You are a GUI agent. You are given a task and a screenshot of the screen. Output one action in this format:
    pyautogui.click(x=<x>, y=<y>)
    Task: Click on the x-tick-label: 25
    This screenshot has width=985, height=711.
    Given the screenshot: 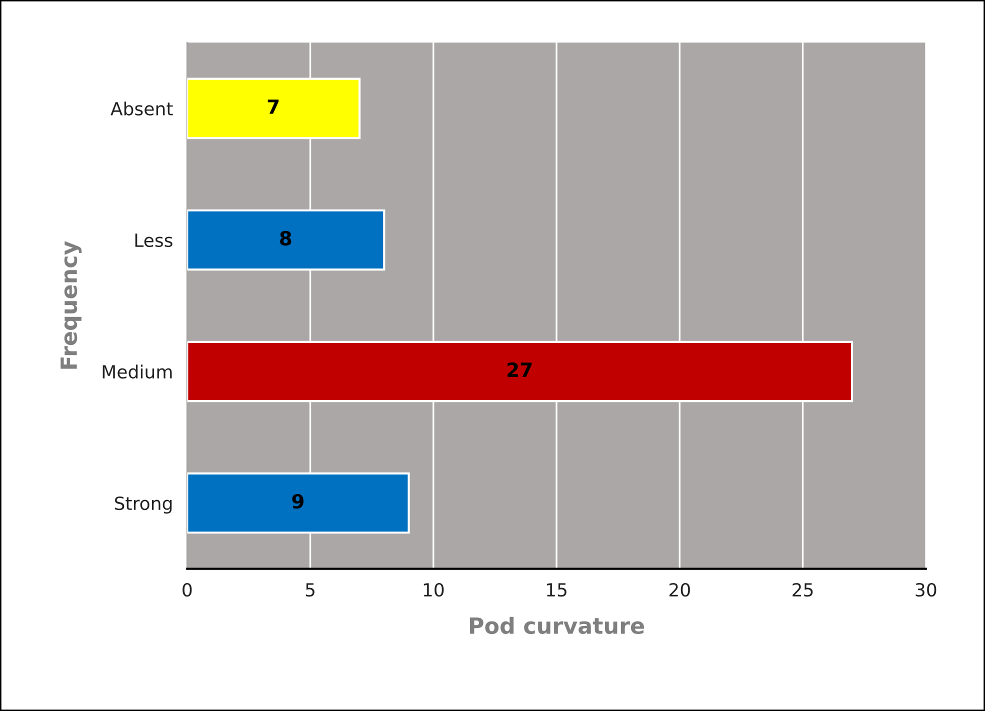 What is the action you would take?
    pyautogui.click(x=802, y=590)
    